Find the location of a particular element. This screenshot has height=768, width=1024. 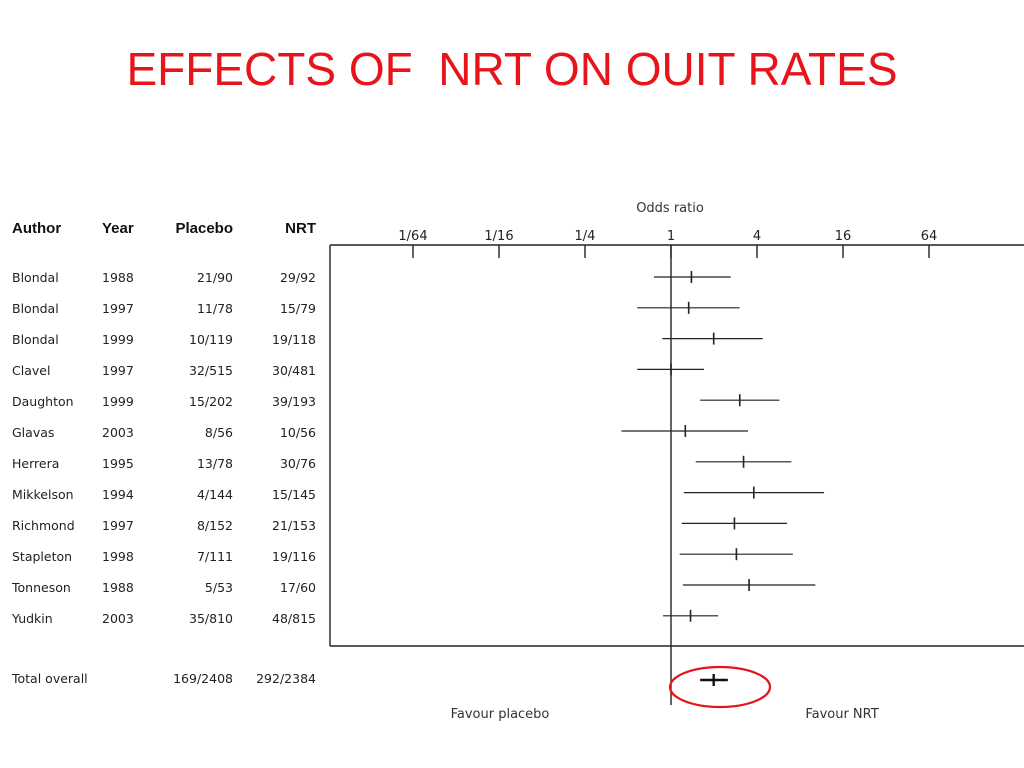

study-placebo: 13/78 is located at coordinates (214, 463).